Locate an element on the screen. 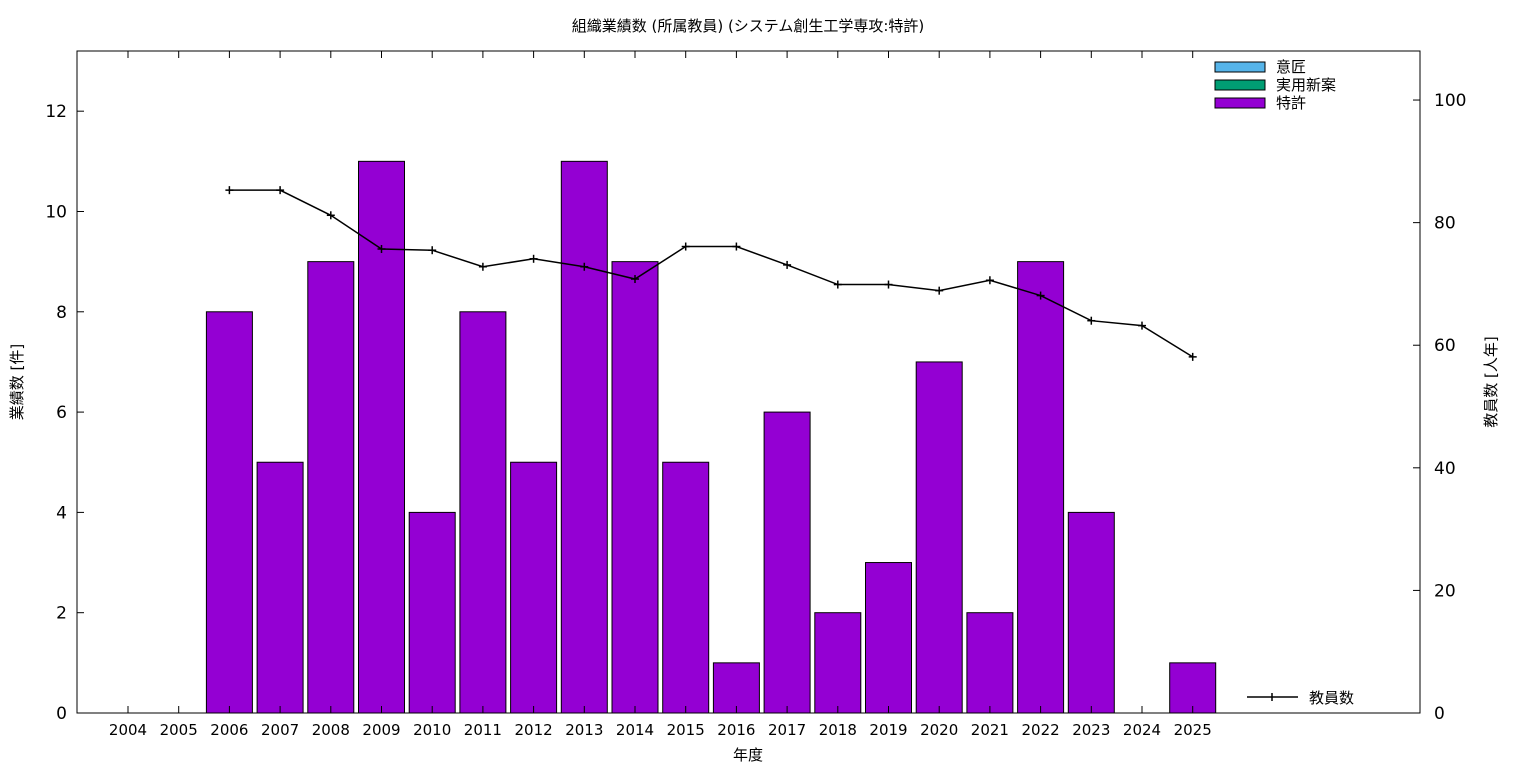  bar-特許-2009 is located at coordinates (381, 437).